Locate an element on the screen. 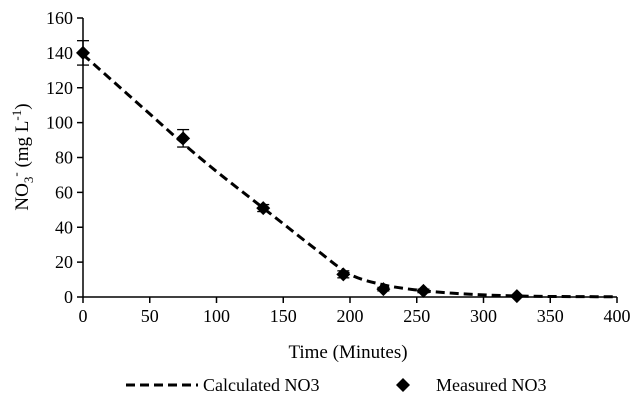  y-axis-title: NO3- (mg L-1) is located at coordinates (22, 156).